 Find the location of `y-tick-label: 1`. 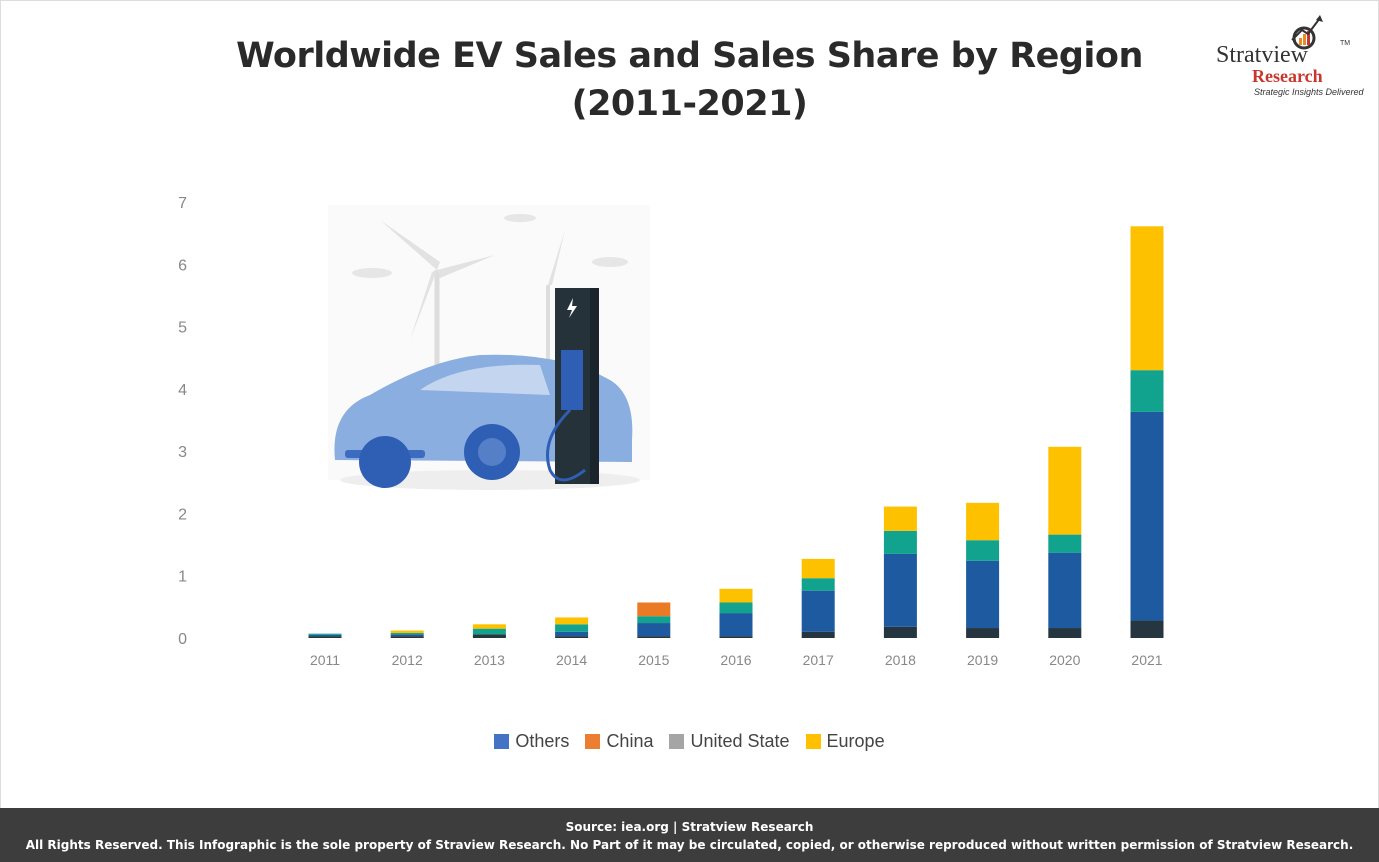

y-tick-label: 1 is located at coordinates (182, 577).